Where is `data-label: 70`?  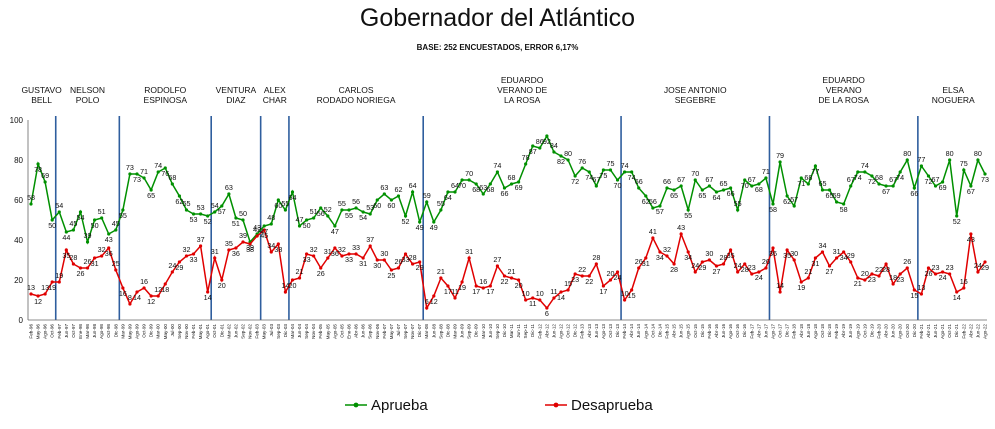
data-label: 70 is located at coordinates (695, 173).